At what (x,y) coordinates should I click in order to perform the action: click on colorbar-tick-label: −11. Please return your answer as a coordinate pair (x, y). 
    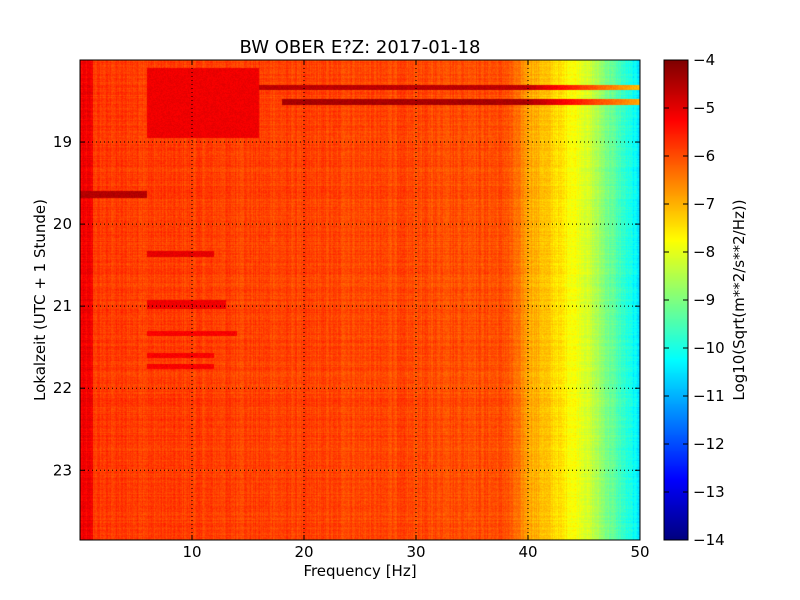
    Looking at the image, I should click on (709, 396).